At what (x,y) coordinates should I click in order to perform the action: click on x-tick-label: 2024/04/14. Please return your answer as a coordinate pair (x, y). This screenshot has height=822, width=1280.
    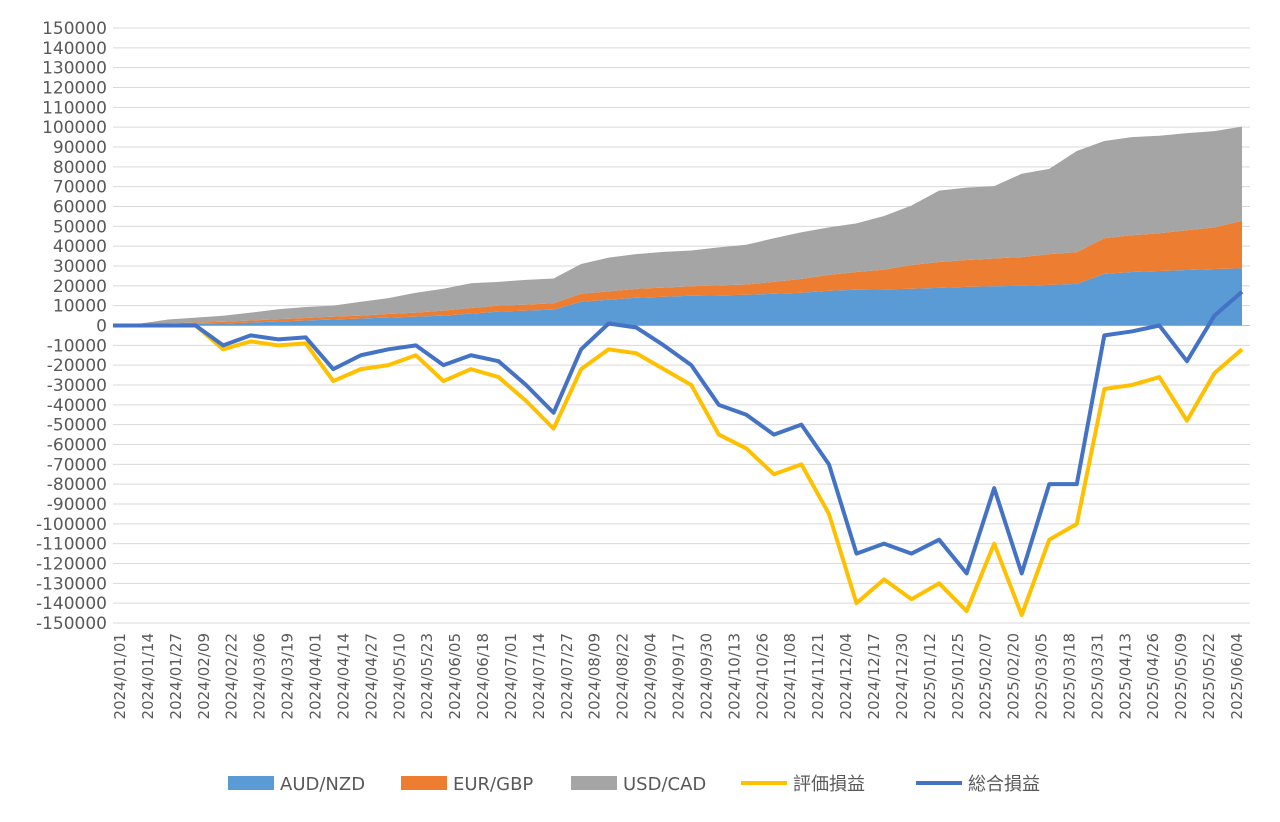
    Looking at the image, I should click on (343, 676).